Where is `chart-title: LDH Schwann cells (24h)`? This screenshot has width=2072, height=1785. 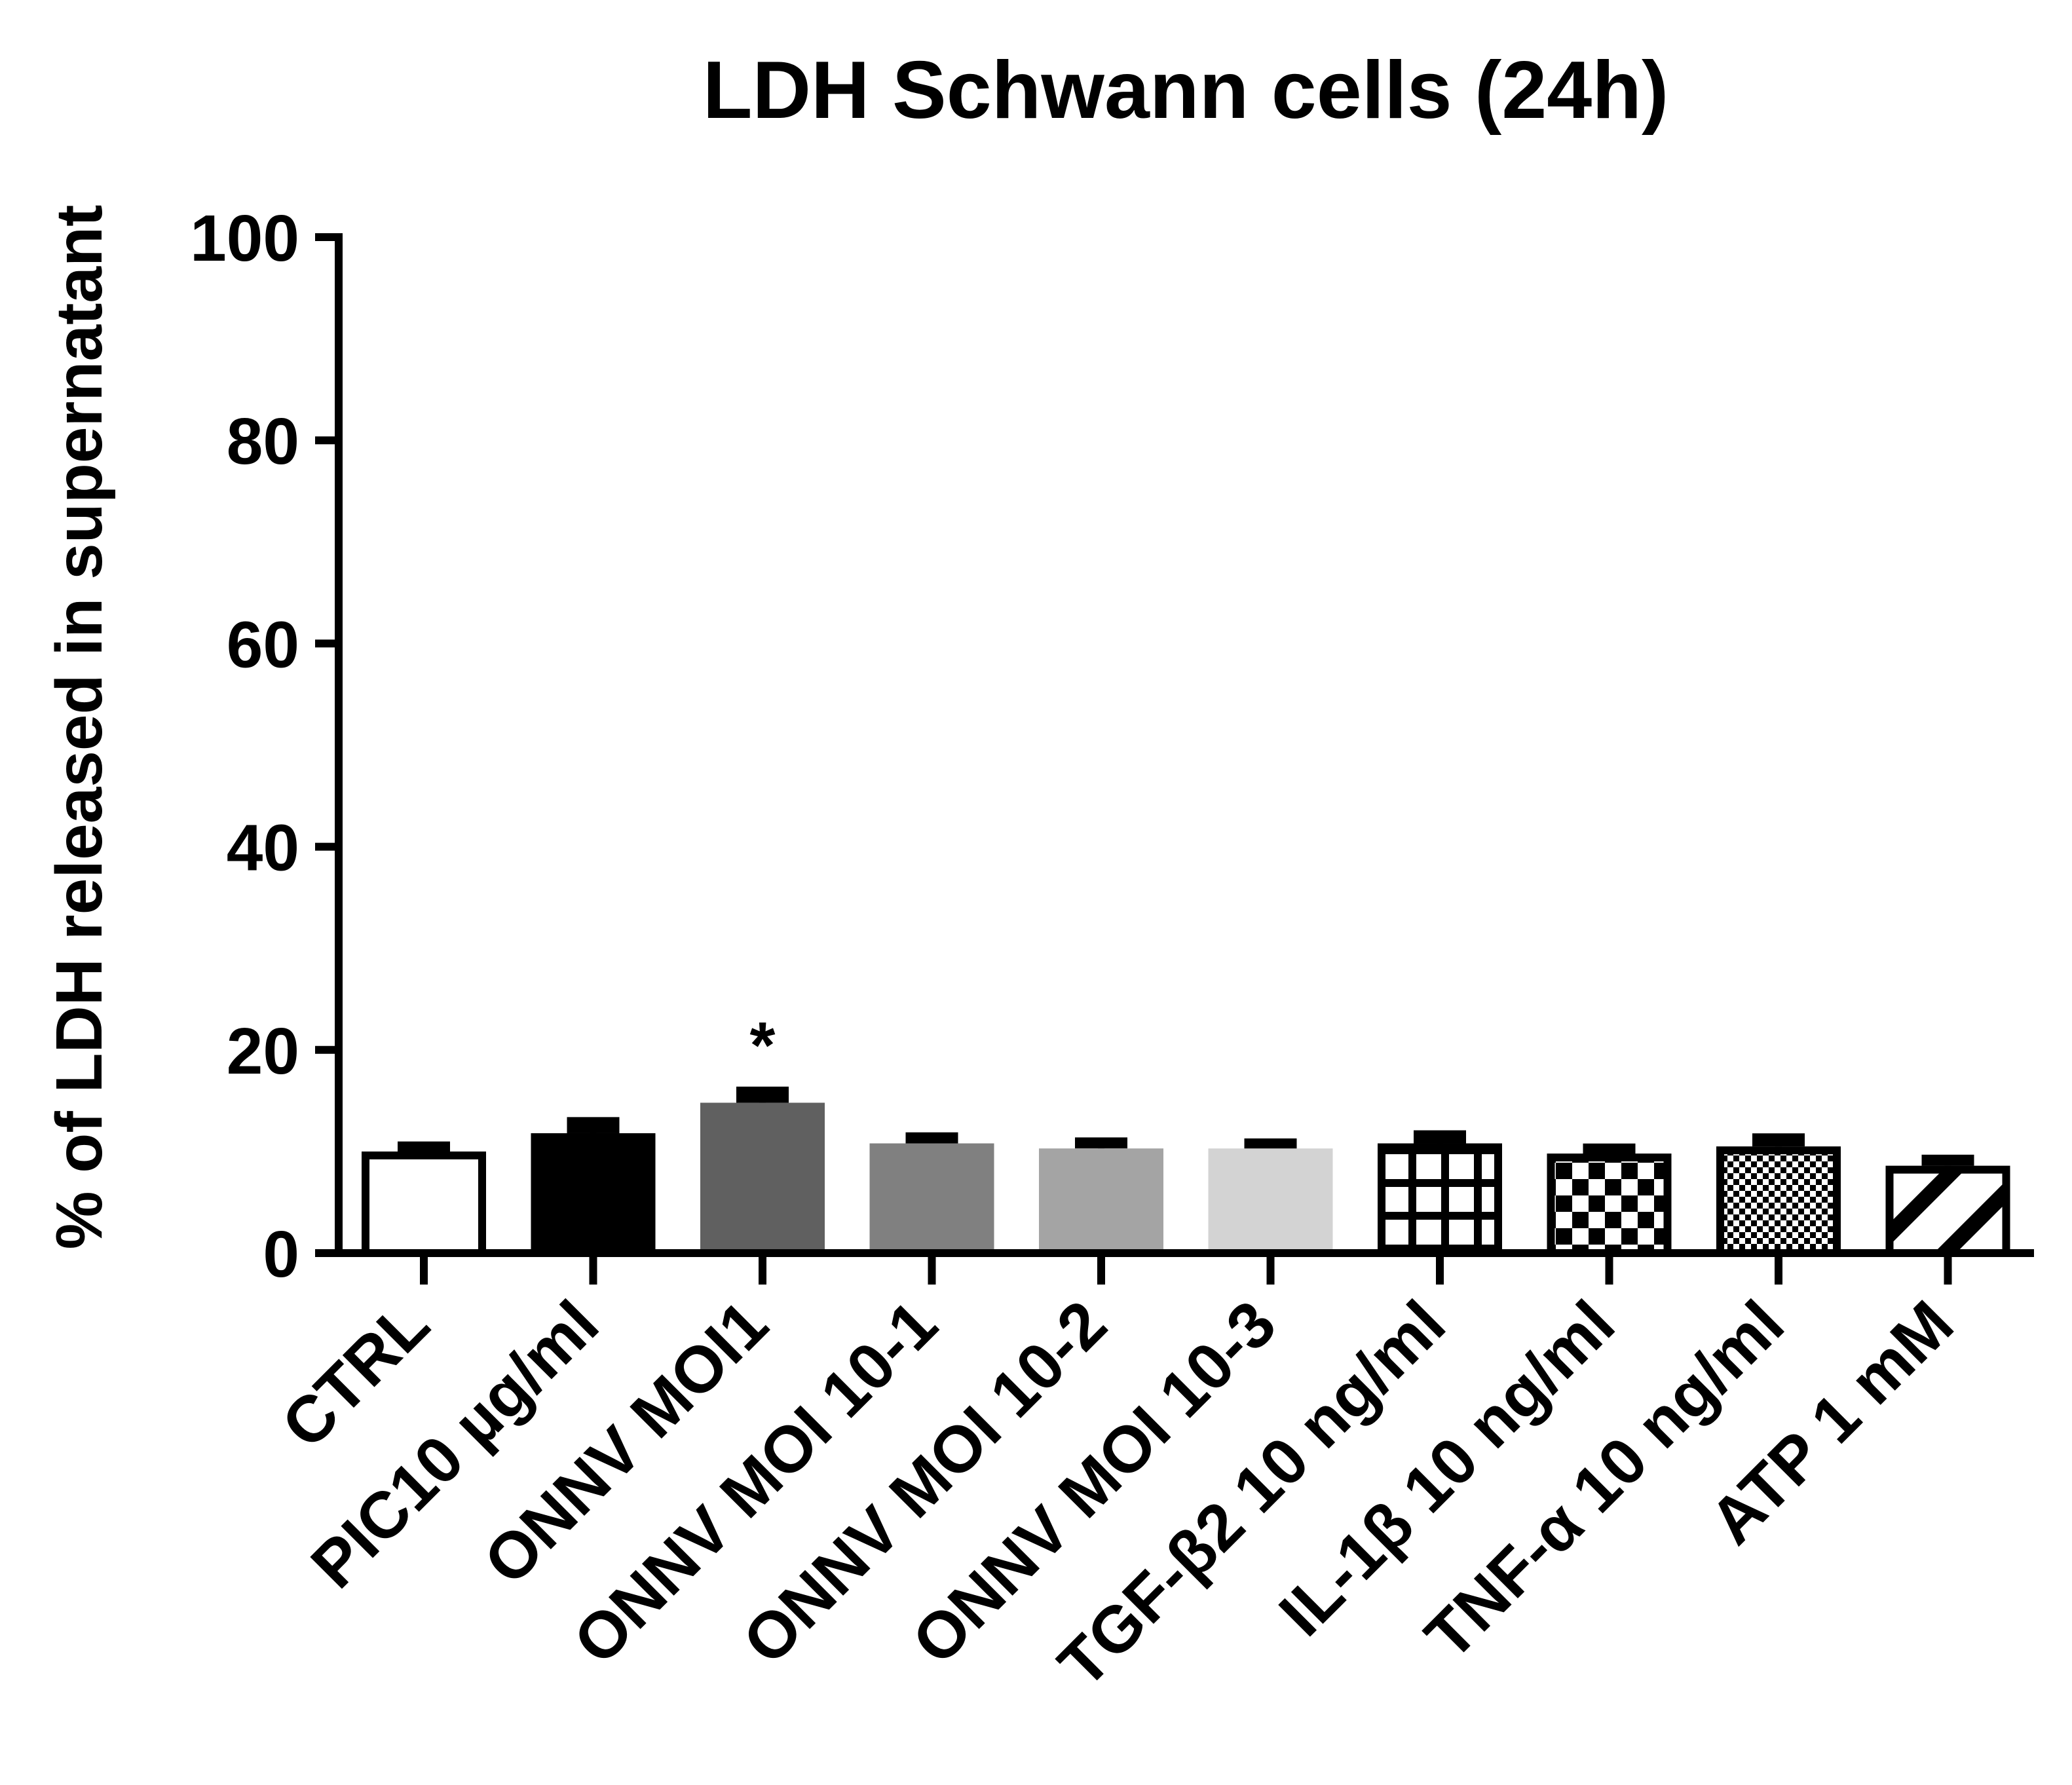 chart-title: LDH Schwann cells (24h) is located at coordinates (1186, 90).